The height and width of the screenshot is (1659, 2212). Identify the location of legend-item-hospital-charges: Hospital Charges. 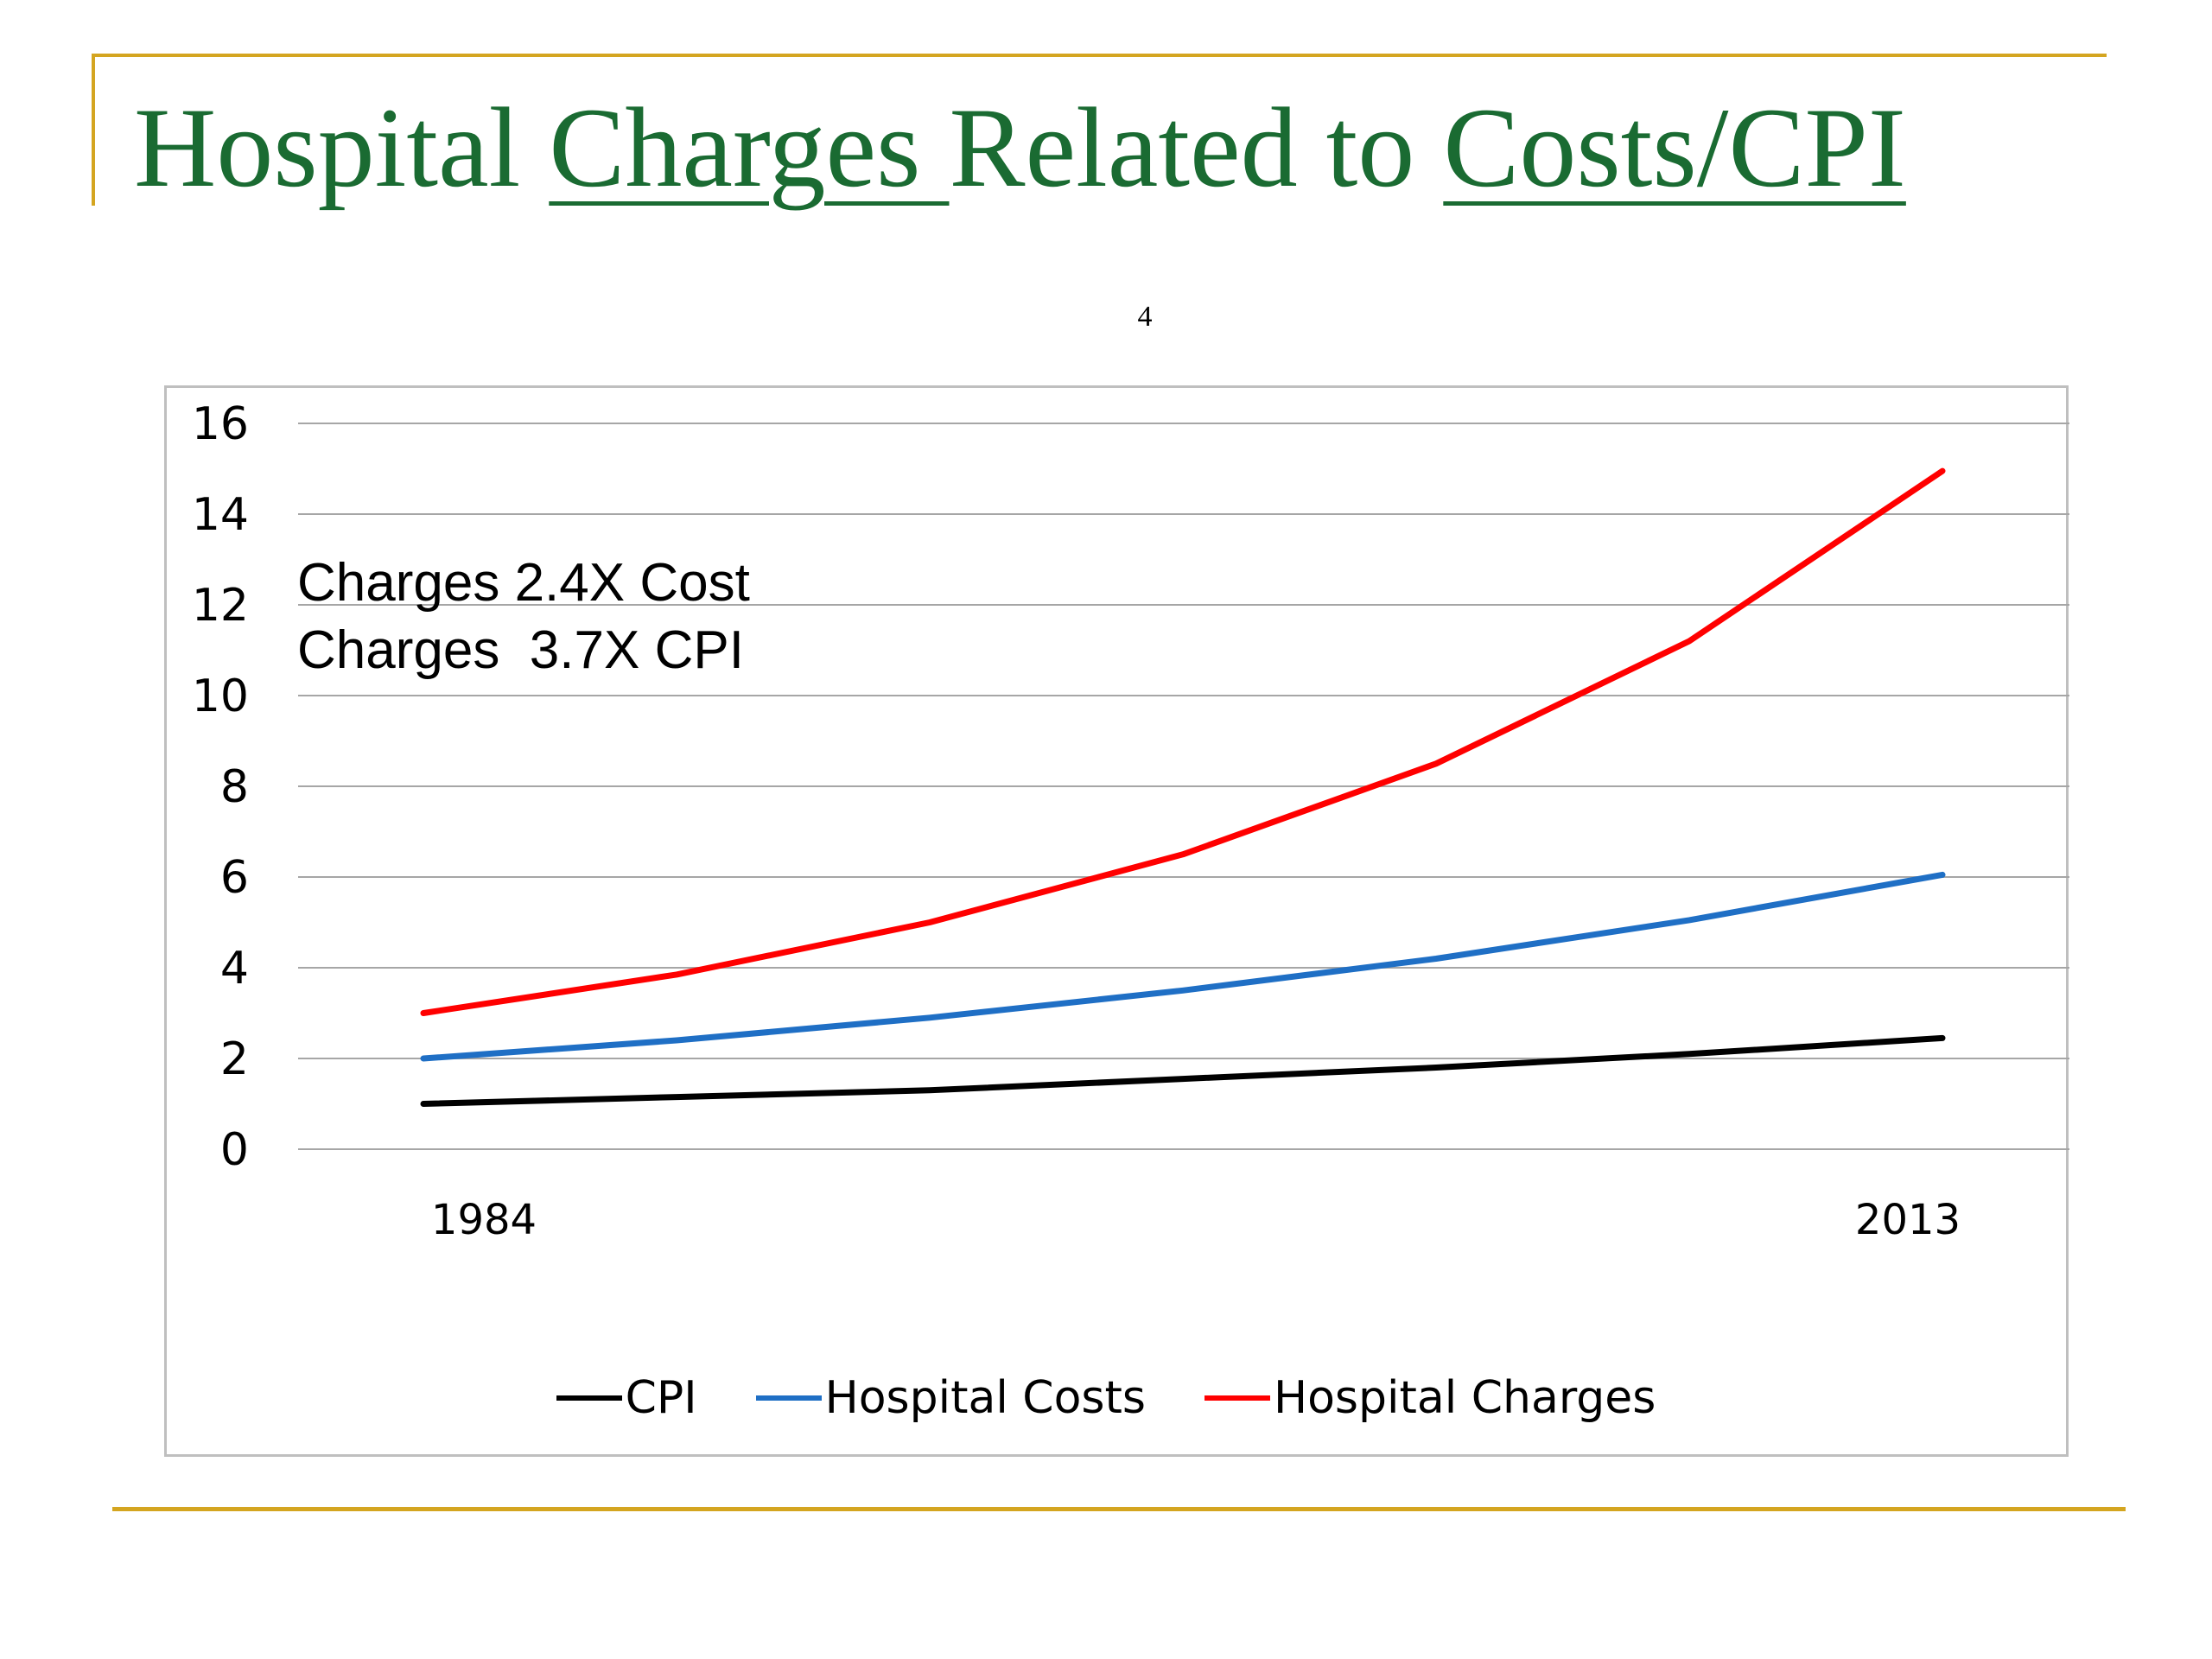
(1430, 1398).